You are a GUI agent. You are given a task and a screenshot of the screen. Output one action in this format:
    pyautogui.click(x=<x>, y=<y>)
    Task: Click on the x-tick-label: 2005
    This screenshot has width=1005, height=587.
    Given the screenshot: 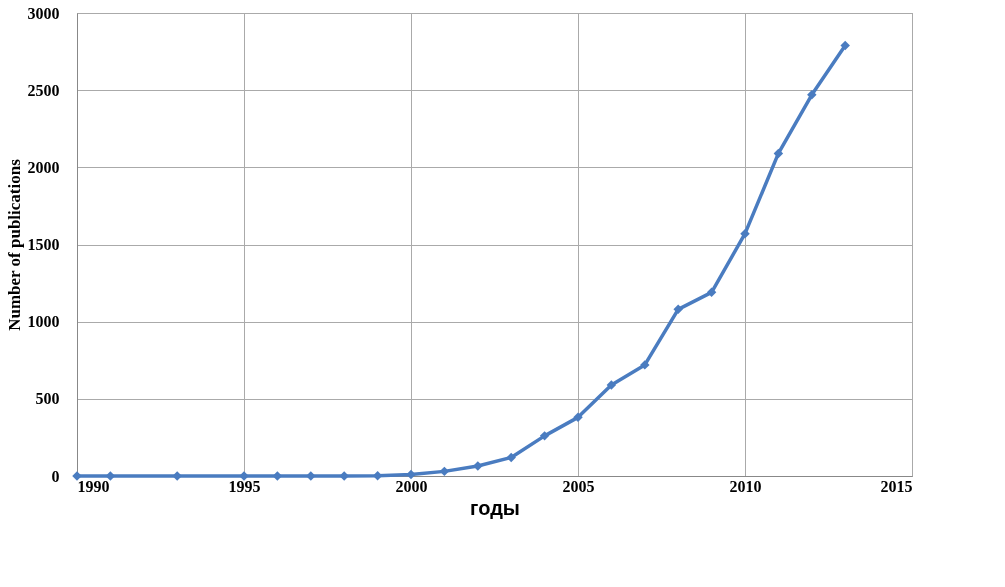 What is the action you would take?
    pyautogui.click(x=578, y=486)
    